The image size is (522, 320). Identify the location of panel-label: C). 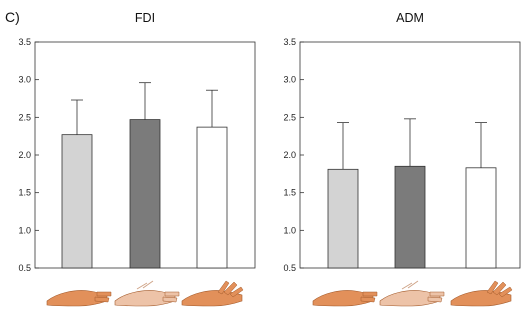
(12, 17).